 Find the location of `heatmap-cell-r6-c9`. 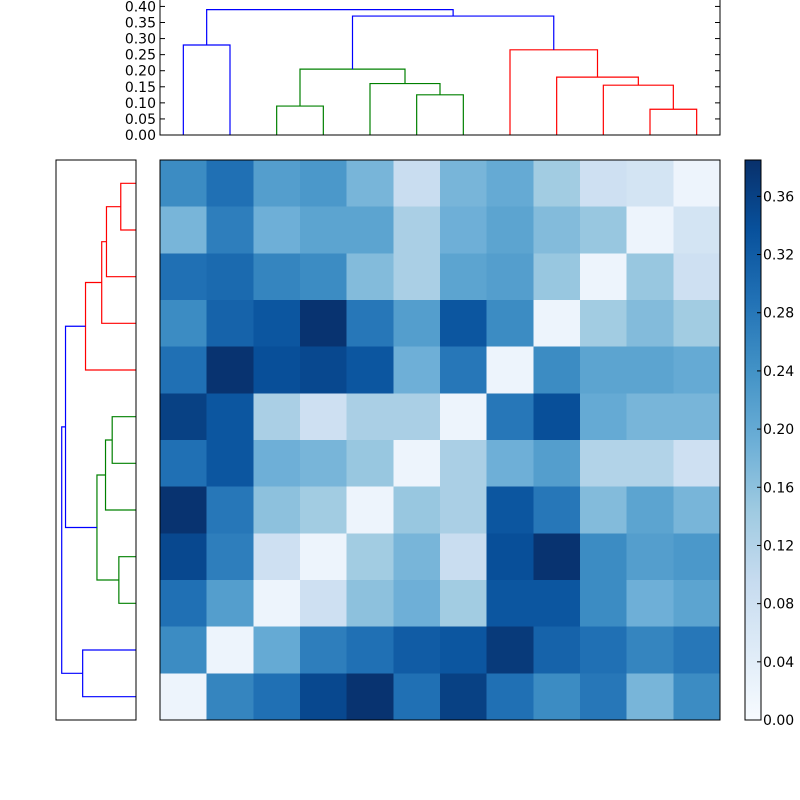

heatmap-cell-r6-c9 is located at coordinates (604, 464).